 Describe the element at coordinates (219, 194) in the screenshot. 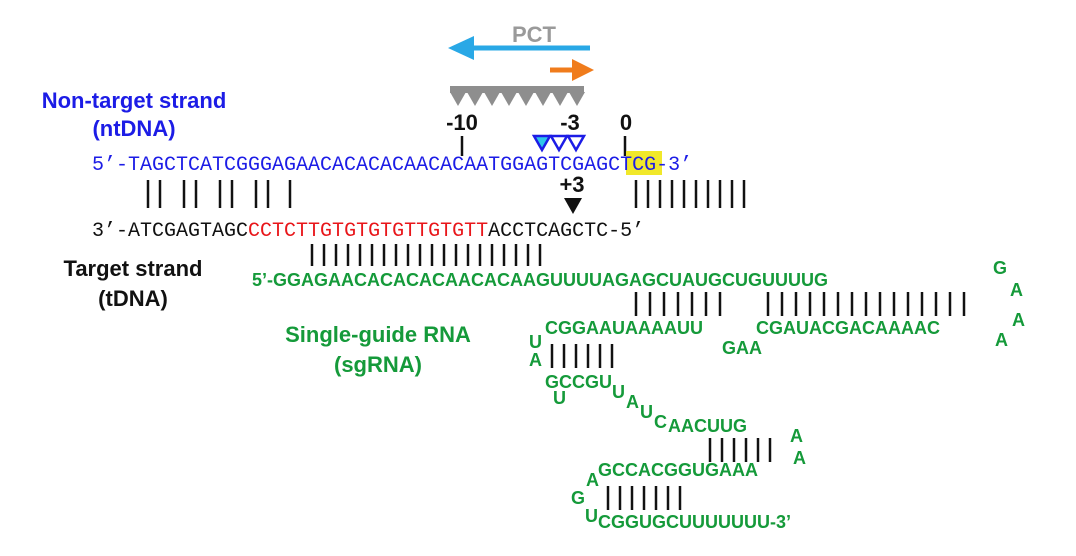

I see `dna-pairing-left` at that location.